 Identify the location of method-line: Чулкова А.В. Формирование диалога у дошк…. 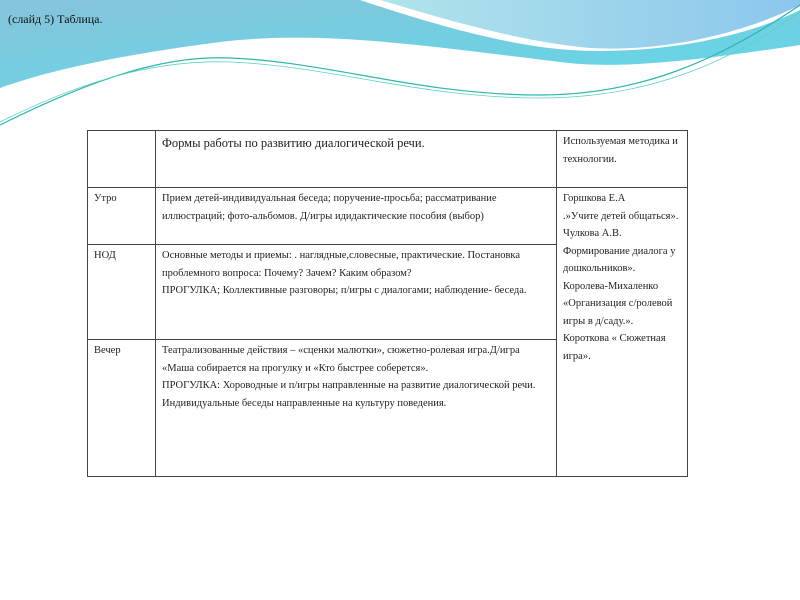
(619, 251).